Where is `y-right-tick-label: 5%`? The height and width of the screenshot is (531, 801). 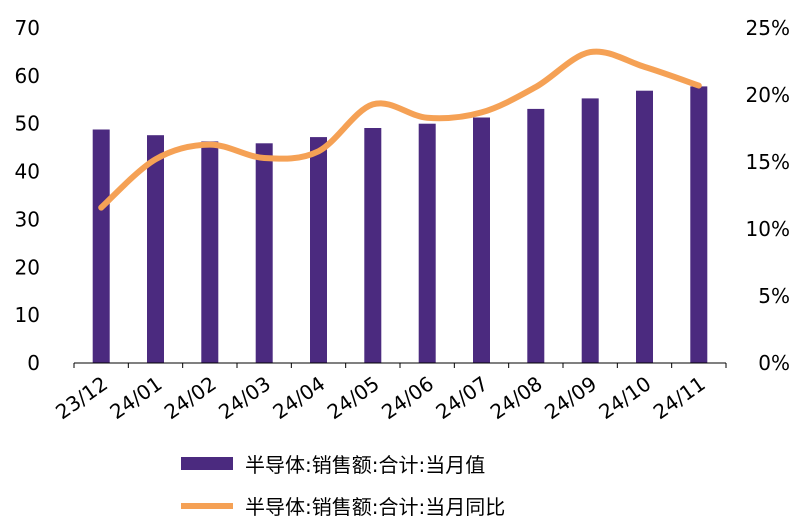 y-right-tick-label: 5% is located at coordinates (774, 296).